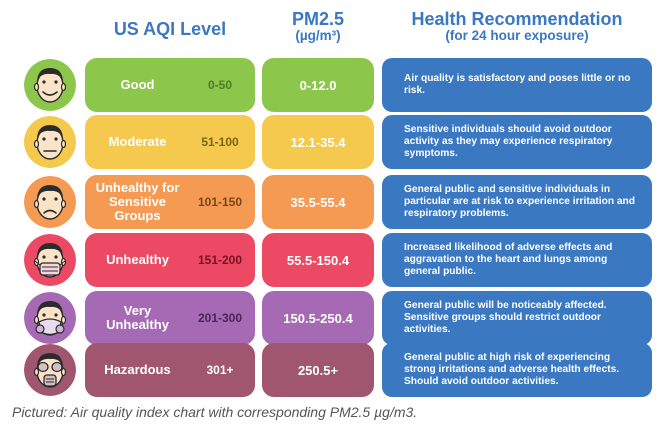  I want to click on gas-mask-face-icon, so click(50, 370).